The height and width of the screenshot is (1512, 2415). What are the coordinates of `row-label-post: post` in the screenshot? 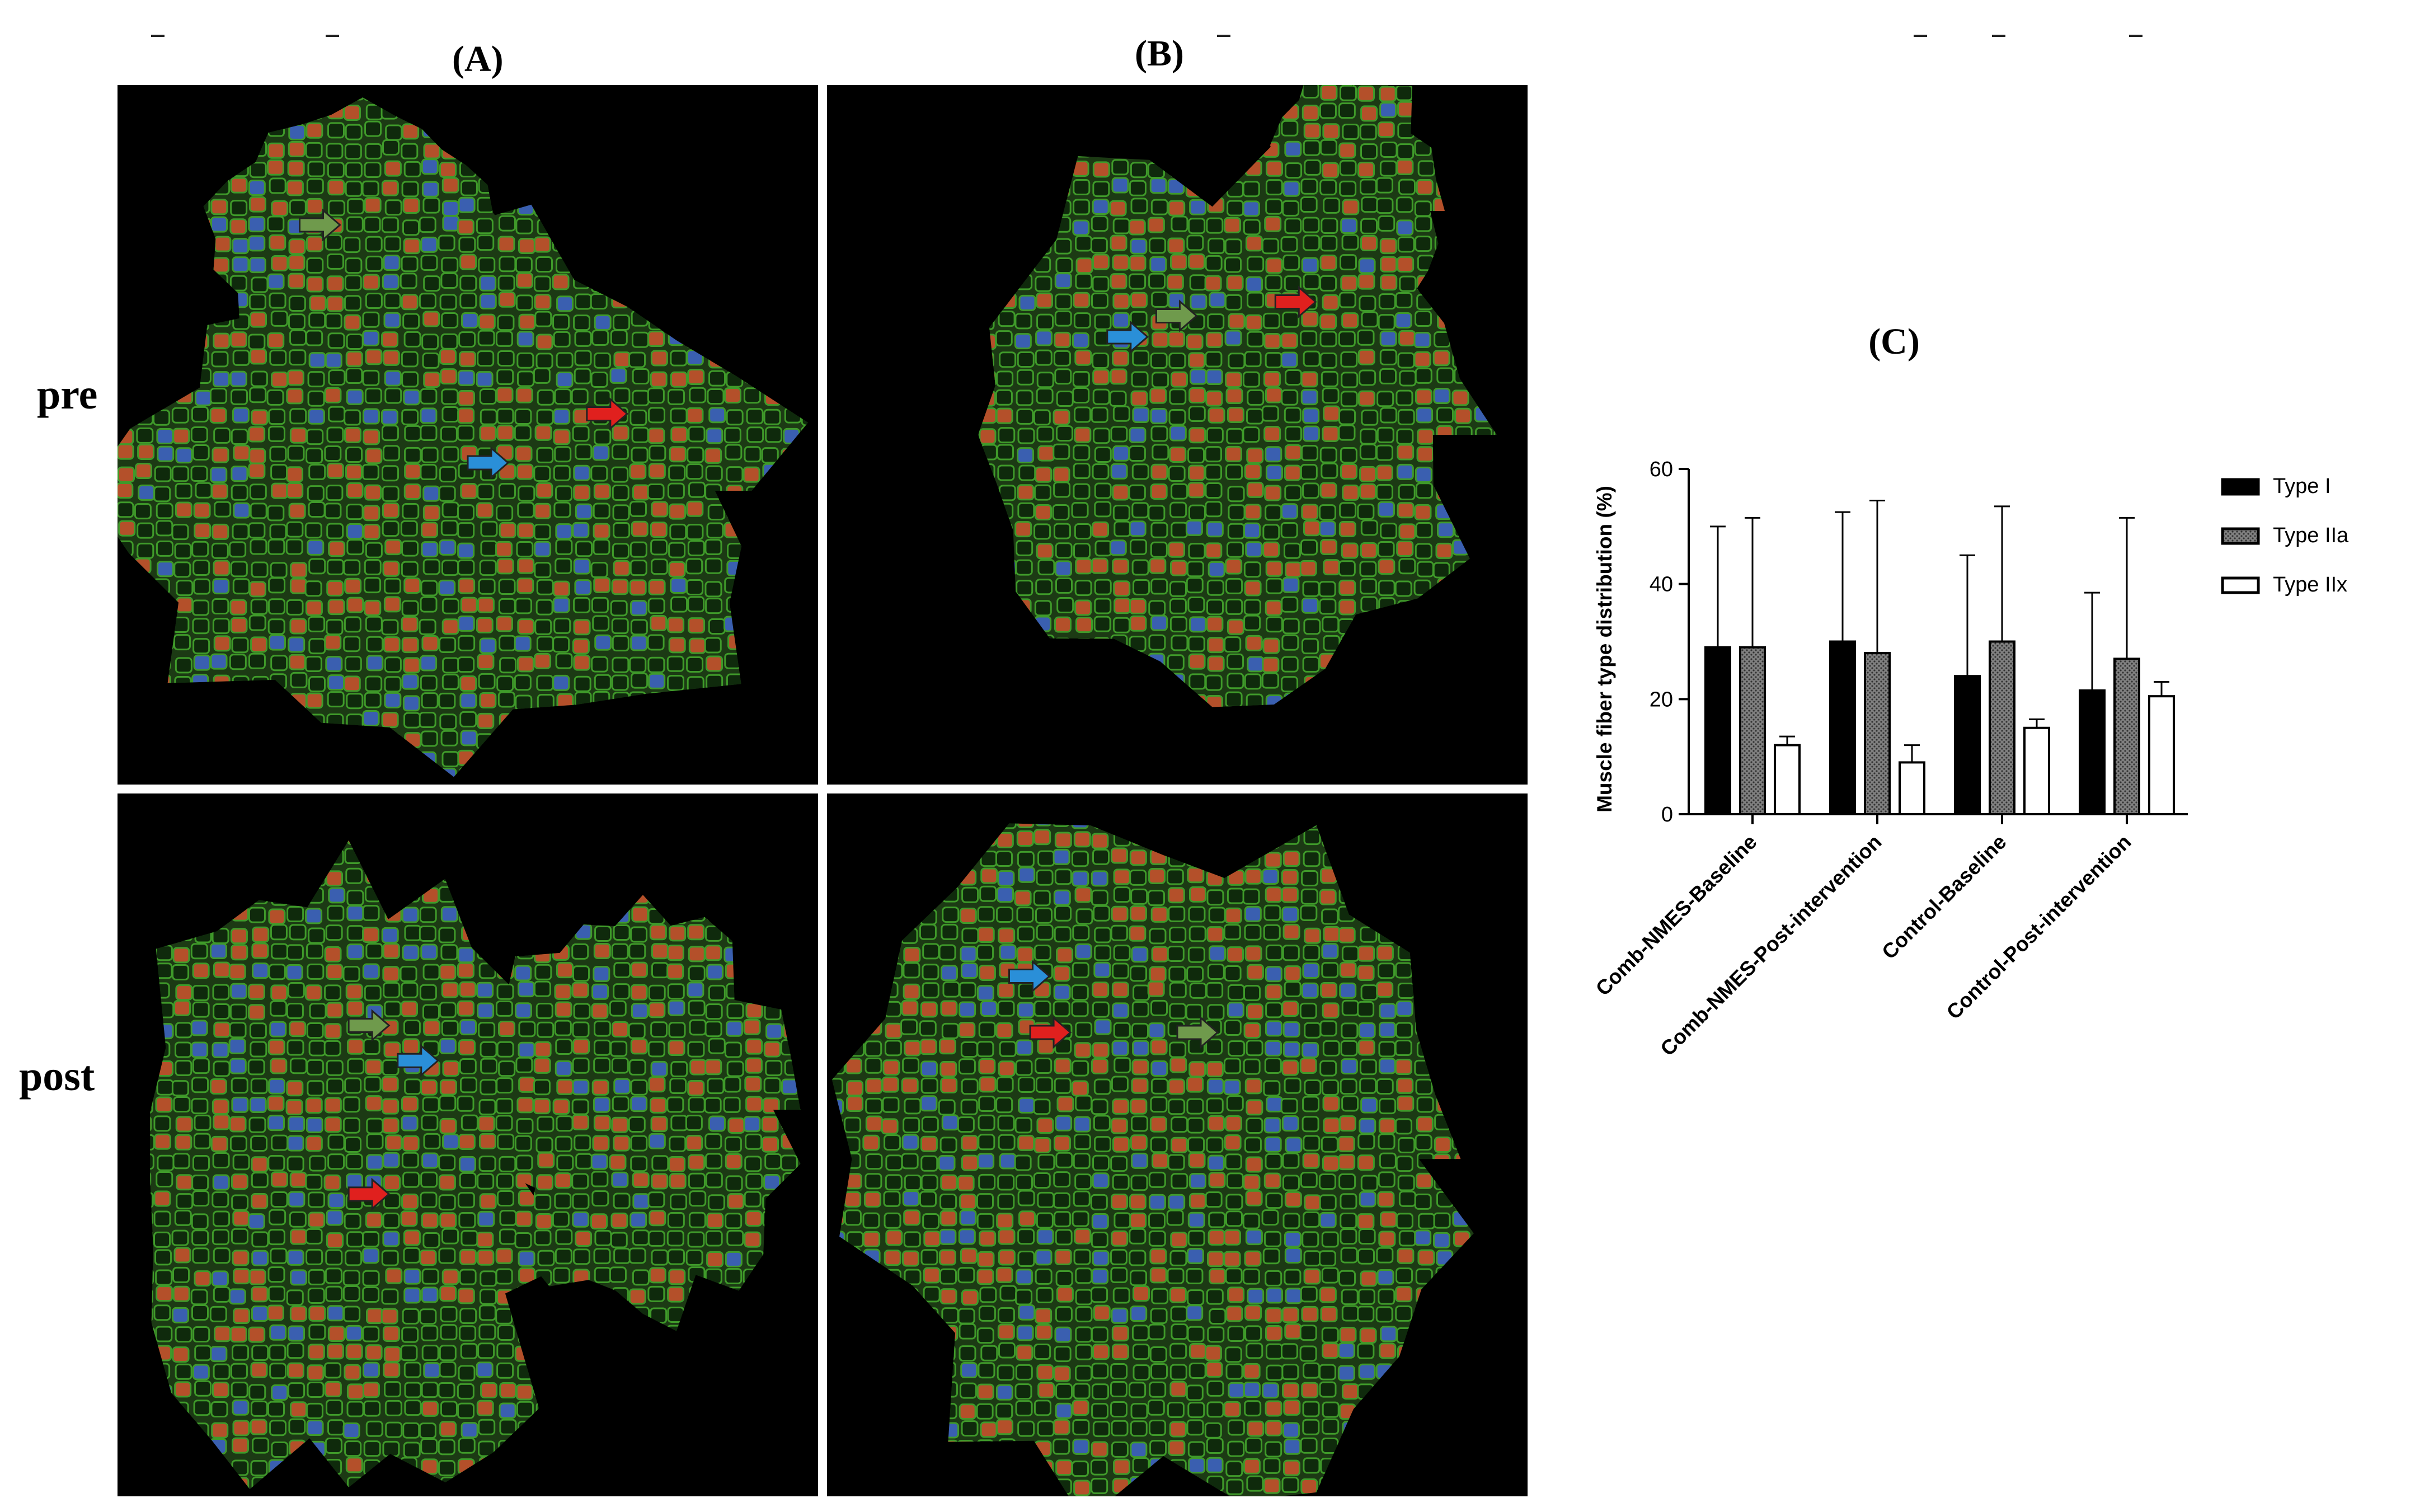 It's located at (57, 1076).